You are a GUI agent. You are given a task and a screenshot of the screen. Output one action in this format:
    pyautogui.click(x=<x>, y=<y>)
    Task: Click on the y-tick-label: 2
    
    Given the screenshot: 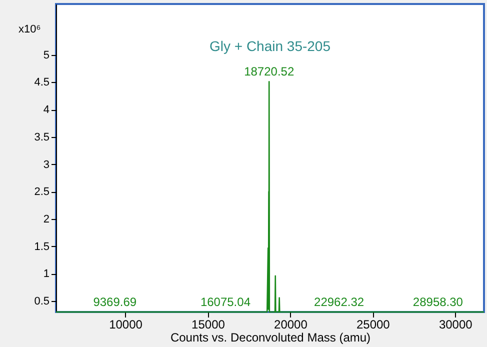 What is the action you would take?
    pyautogui.click(x=46, y=220)
    